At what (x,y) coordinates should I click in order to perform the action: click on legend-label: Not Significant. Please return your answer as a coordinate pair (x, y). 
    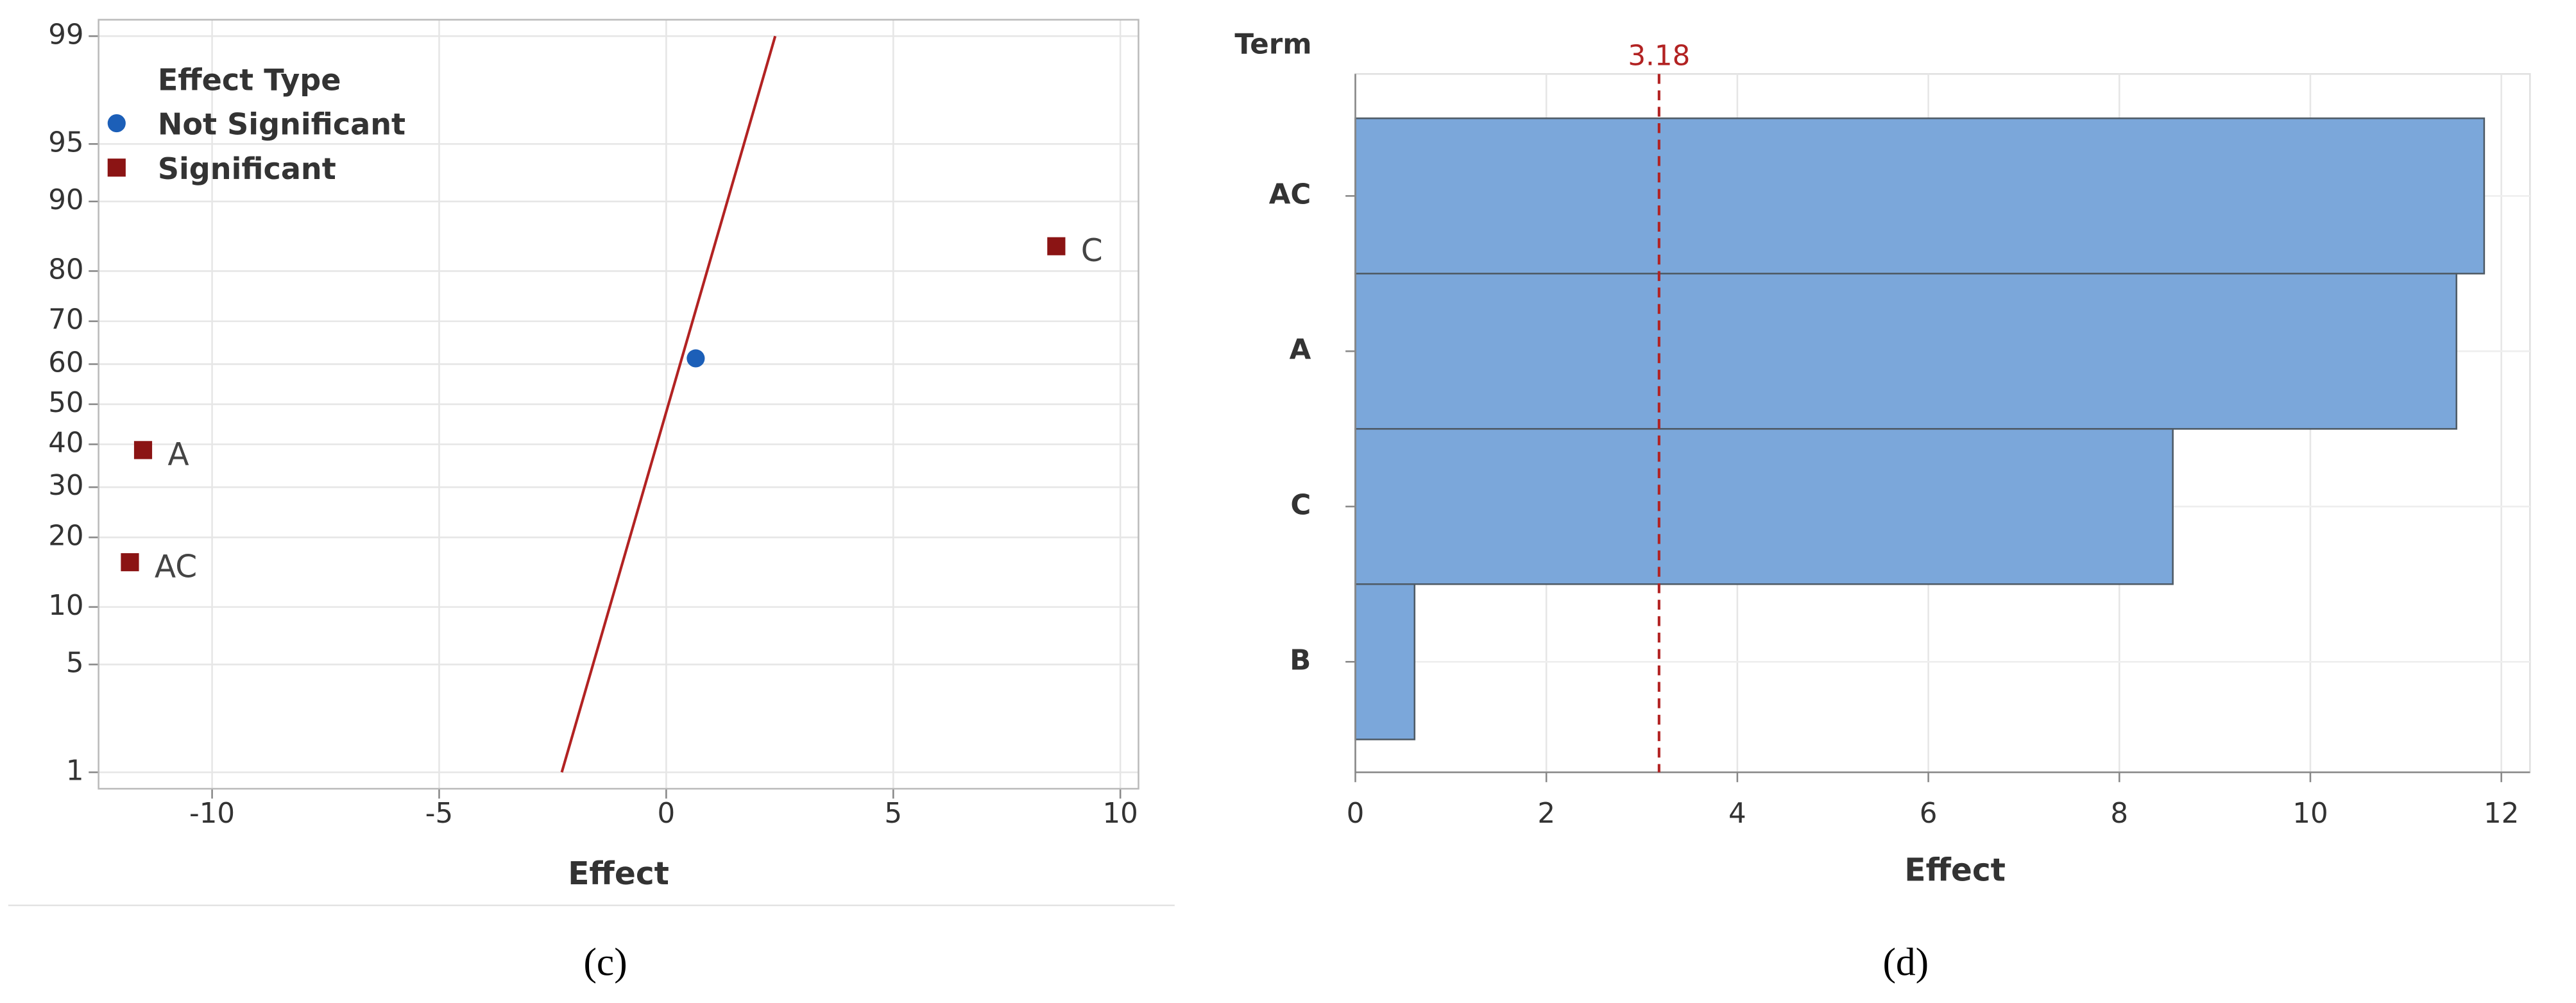
    Looking at the image, I should click on (281, 125).